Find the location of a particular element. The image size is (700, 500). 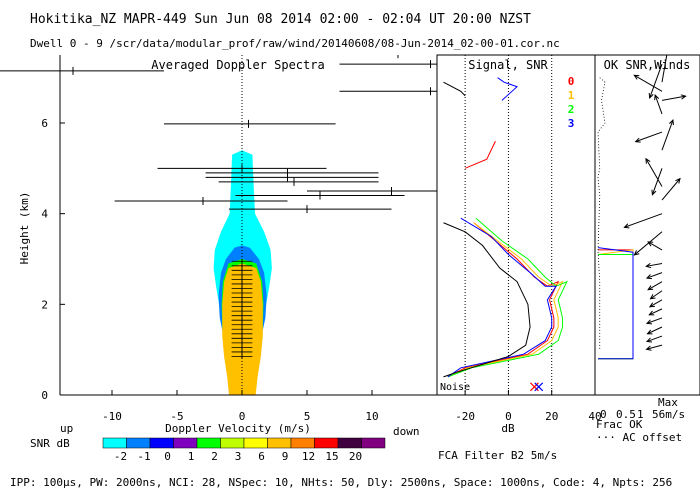

channel-label-2: 2 is located at coordinates (571, 109).